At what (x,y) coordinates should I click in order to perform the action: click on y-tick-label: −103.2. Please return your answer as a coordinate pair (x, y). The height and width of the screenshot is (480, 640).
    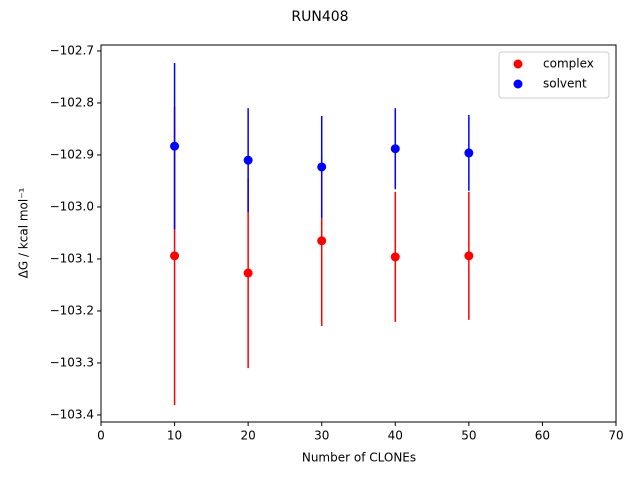
    Looking at the image, I should click on (72, 310).